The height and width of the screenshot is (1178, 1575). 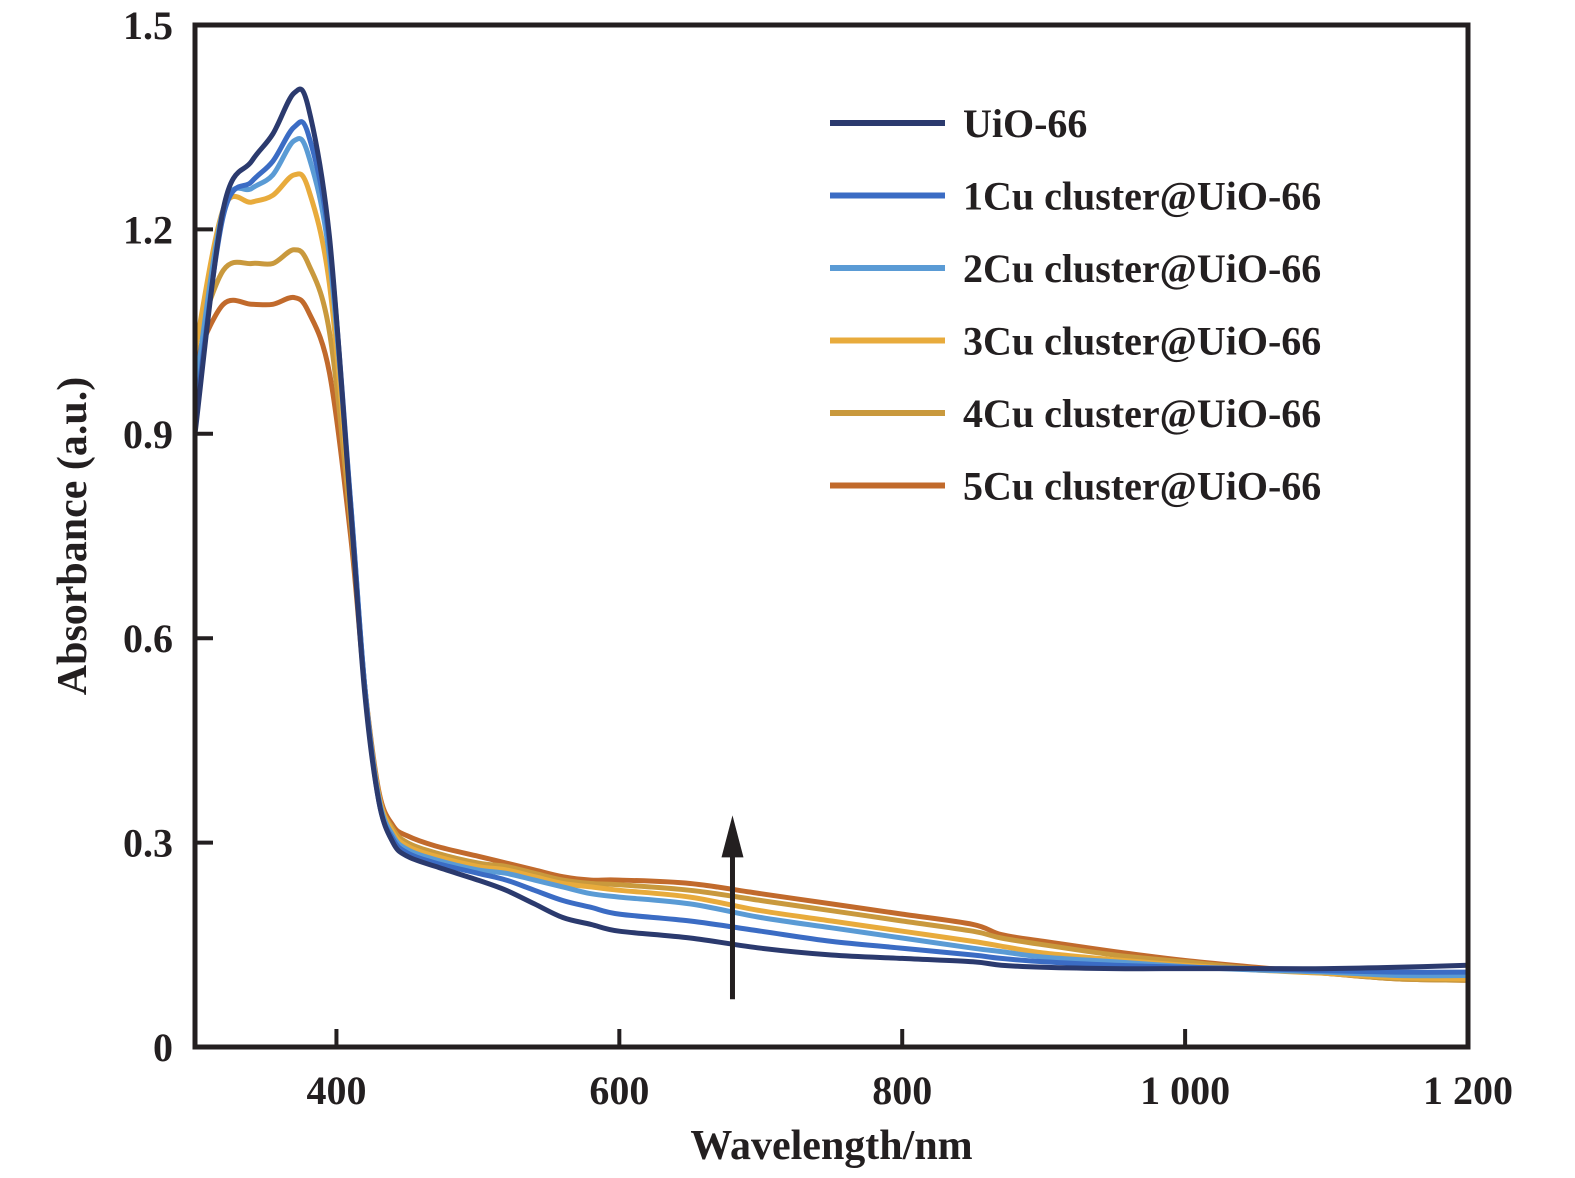 I want to click on x-tick-label: 800, so click(x=902, y=1090).